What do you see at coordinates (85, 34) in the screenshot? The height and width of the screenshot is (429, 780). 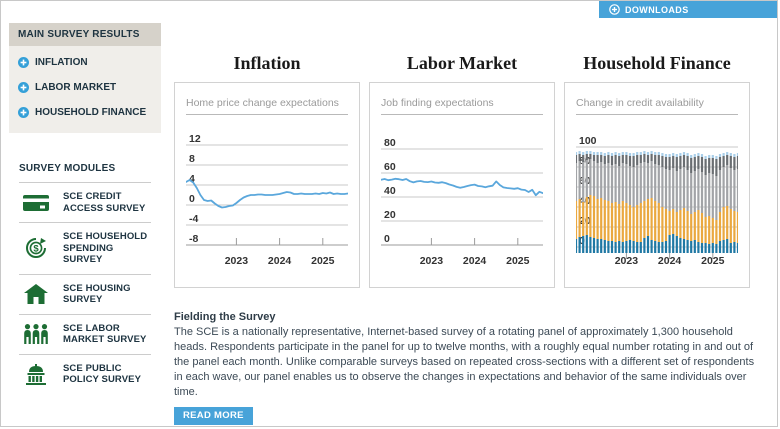 I see `main-survey-results-header: MAIN SURVEY RESULTS` at bounding box center [85, 34].